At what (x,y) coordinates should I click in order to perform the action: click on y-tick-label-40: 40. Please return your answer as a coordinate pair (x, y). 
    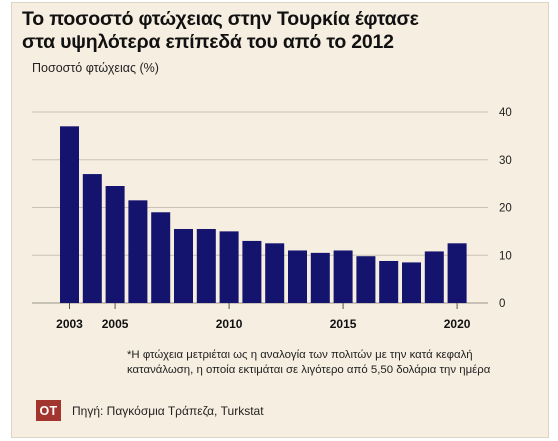
    Looking at the image, I should click on (505, 113).